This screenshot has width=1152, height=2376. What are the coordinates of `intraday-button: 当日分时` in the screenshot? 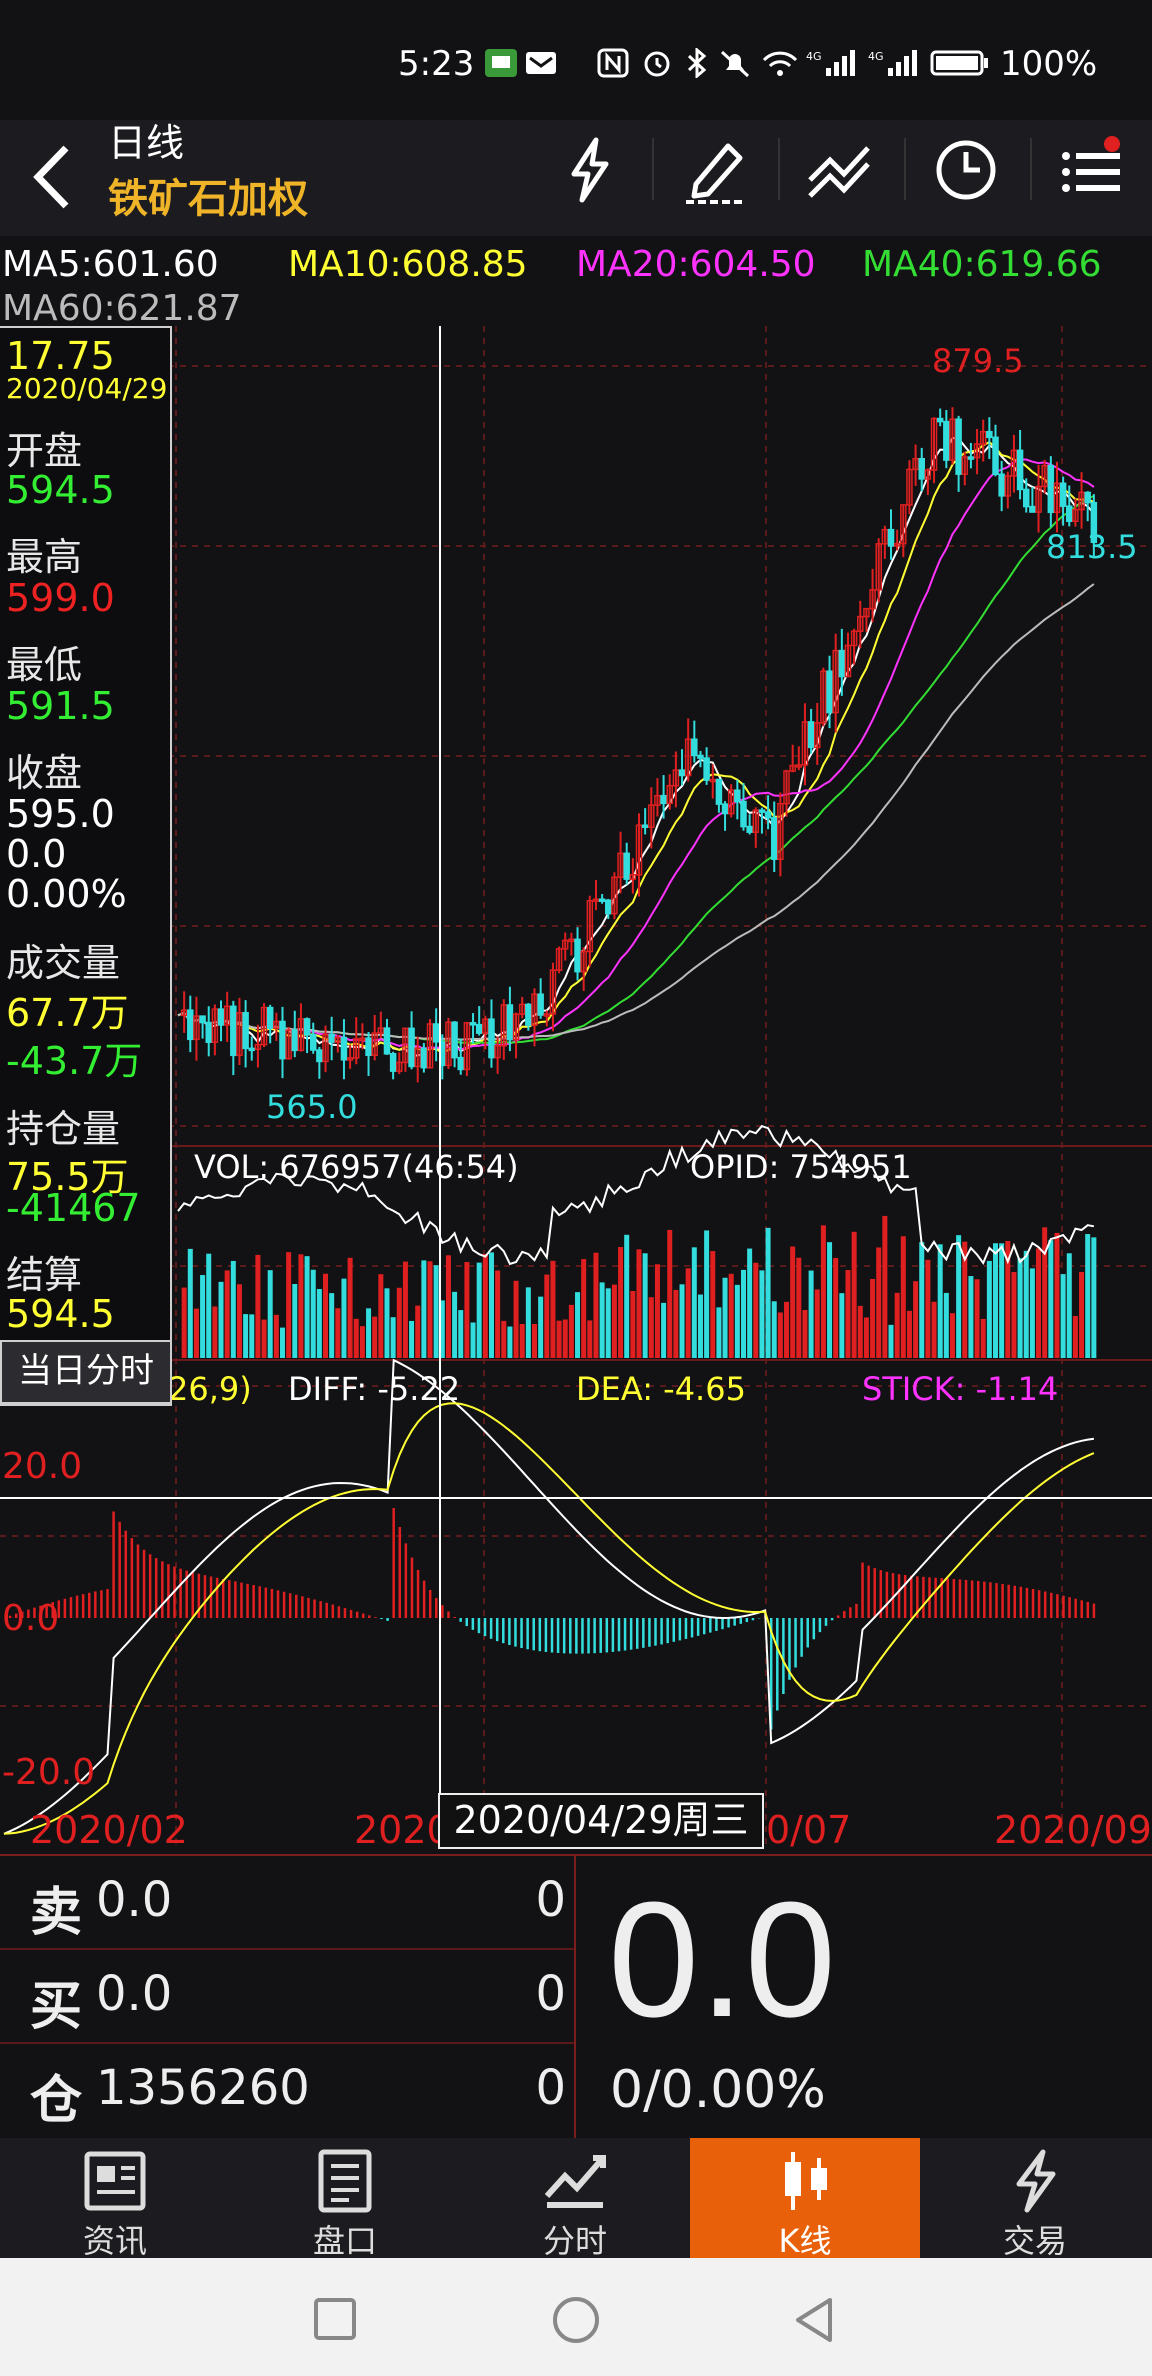 It's located at (86, 1372).